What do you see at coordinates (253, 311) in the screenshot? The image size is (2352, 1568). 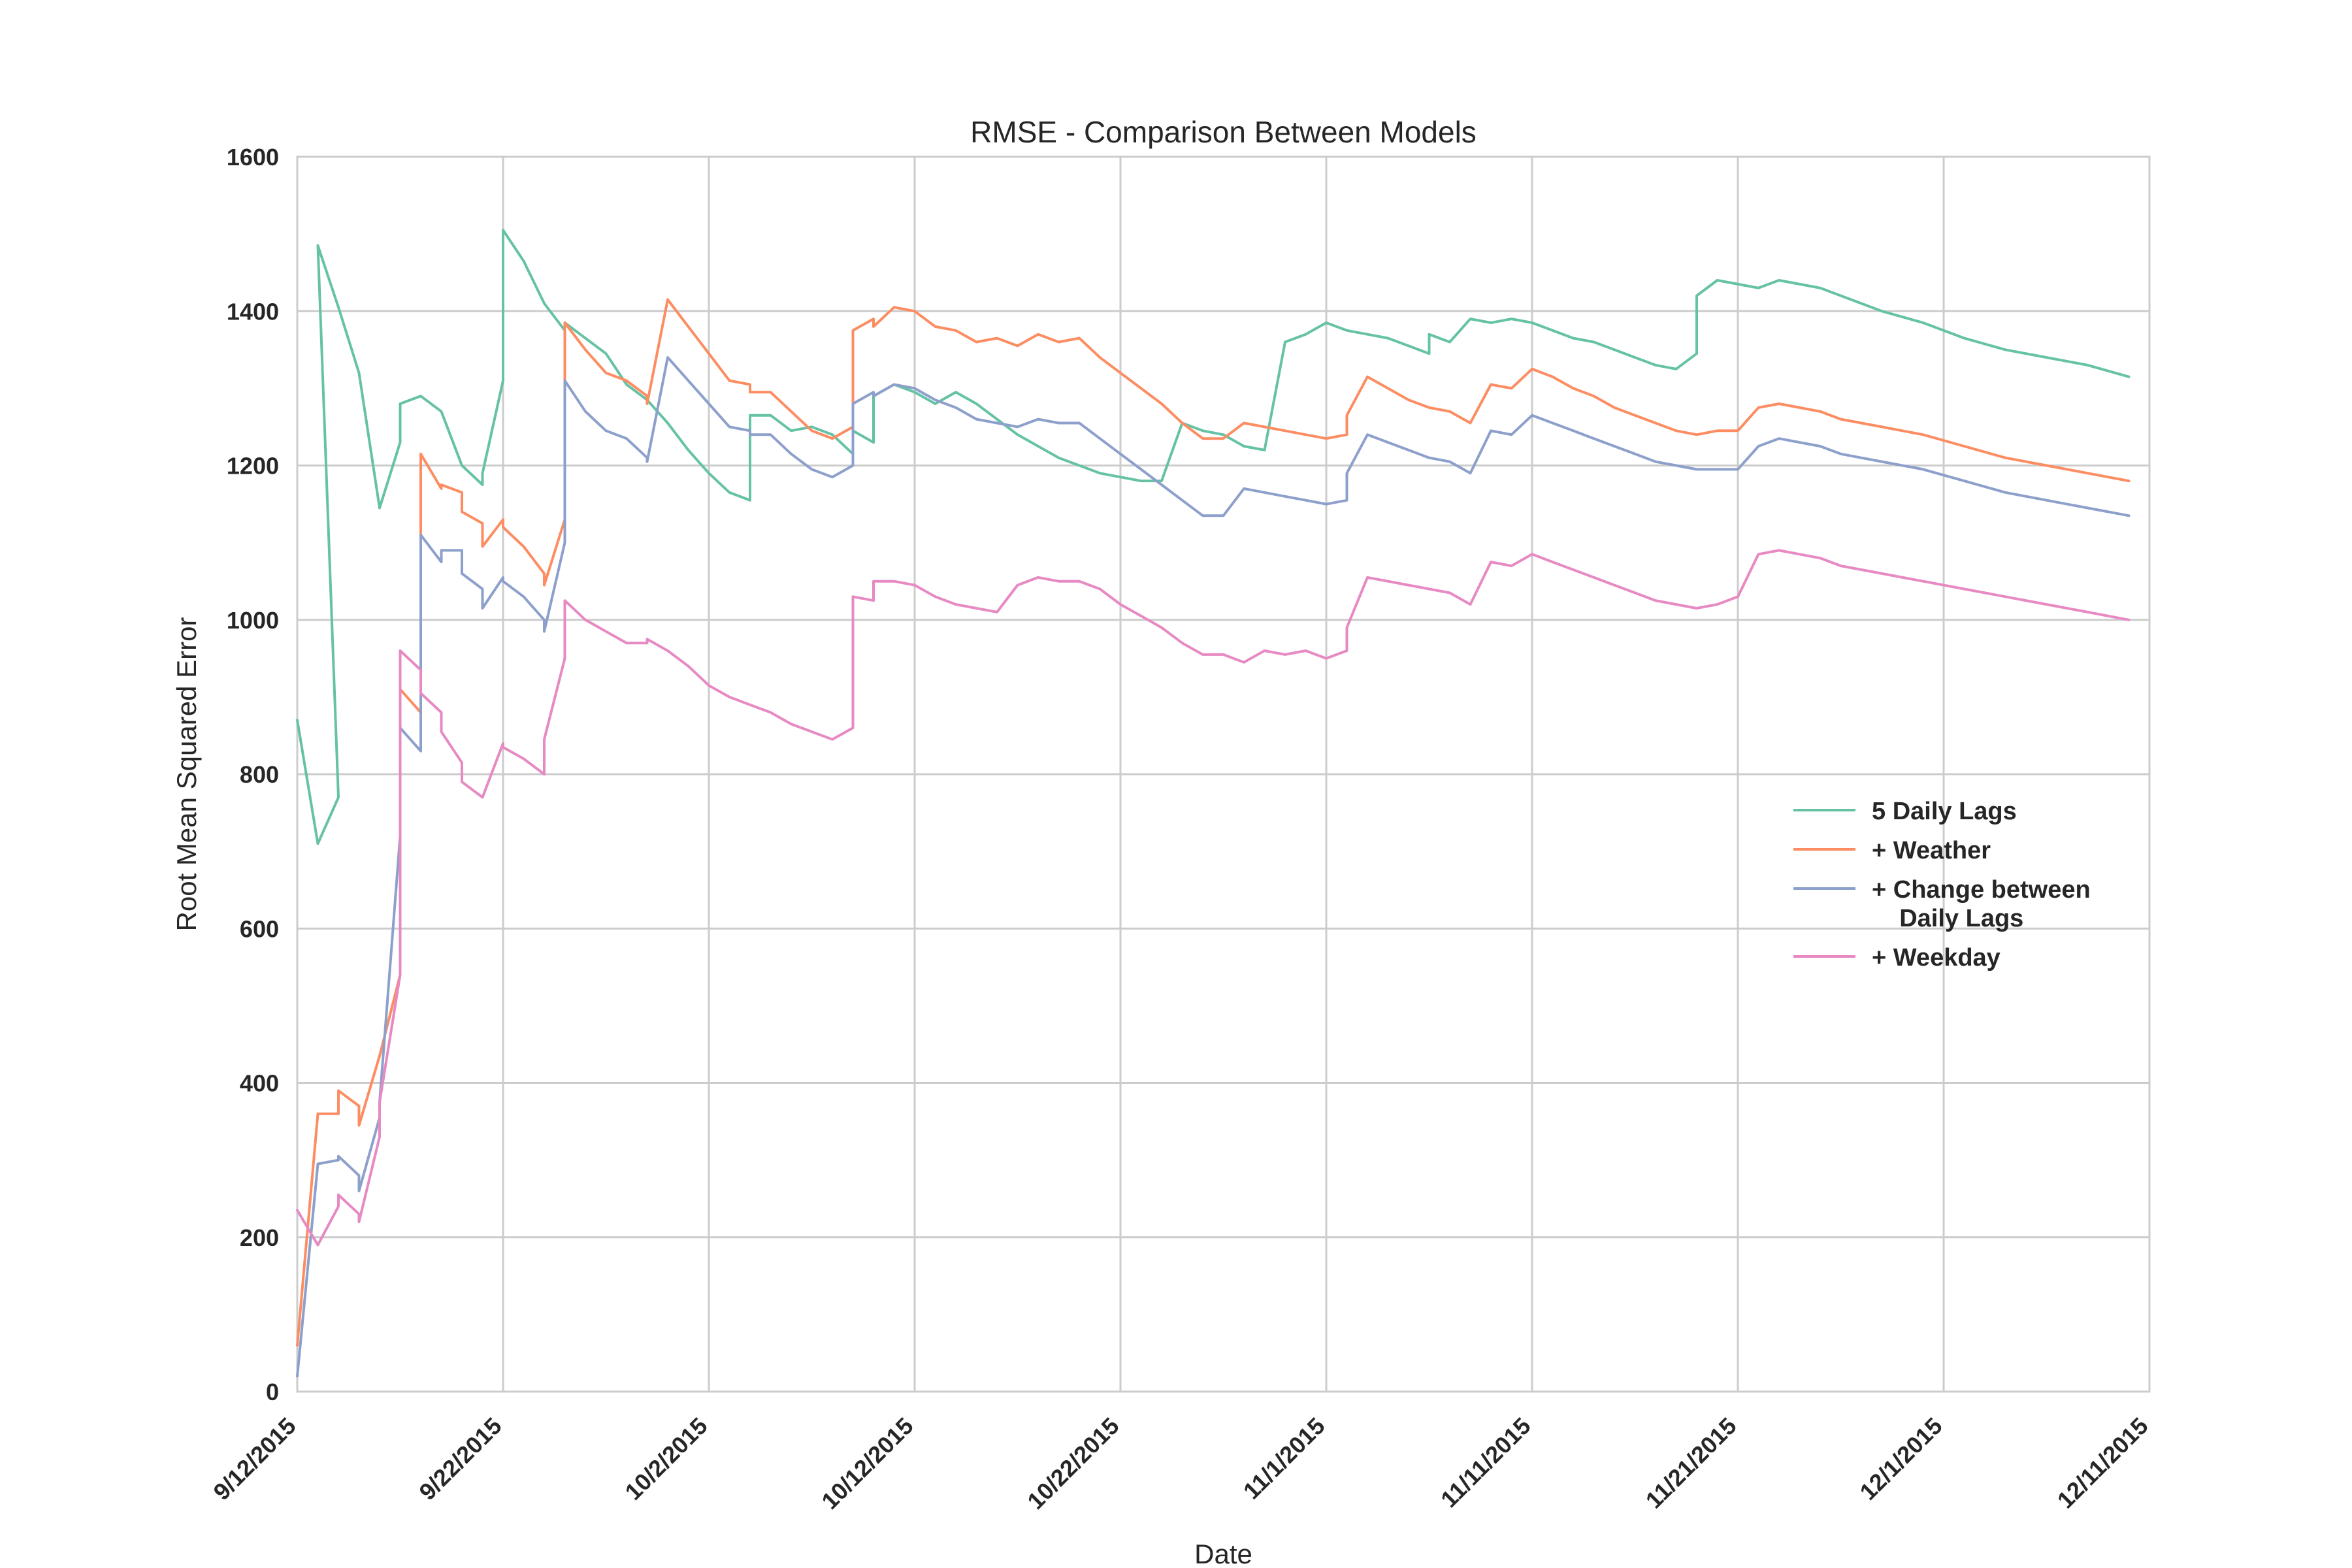 I see `y-tick-label: 1400` at bounding box center [253, 311].